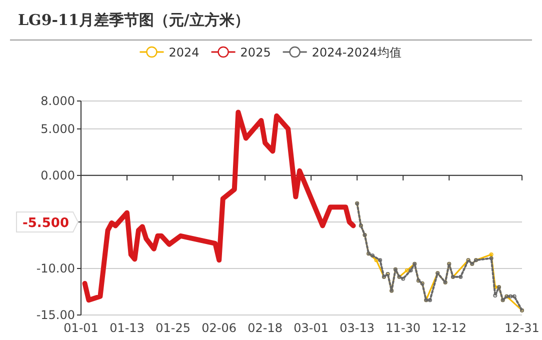 This screenshot has height=340, width=542. I want to click on y-tick-label: 8.000, so click(57, 101).